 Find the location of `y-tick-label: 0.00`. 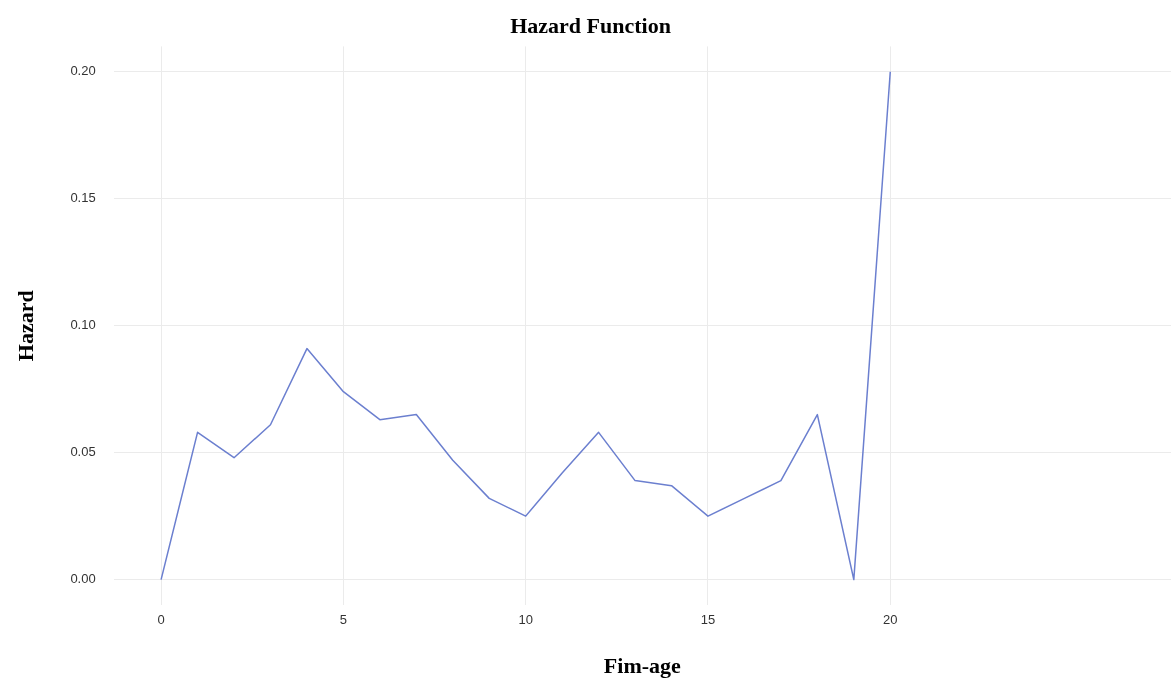

y-tick-label: 0.00 is located at coordinates (83, 579).